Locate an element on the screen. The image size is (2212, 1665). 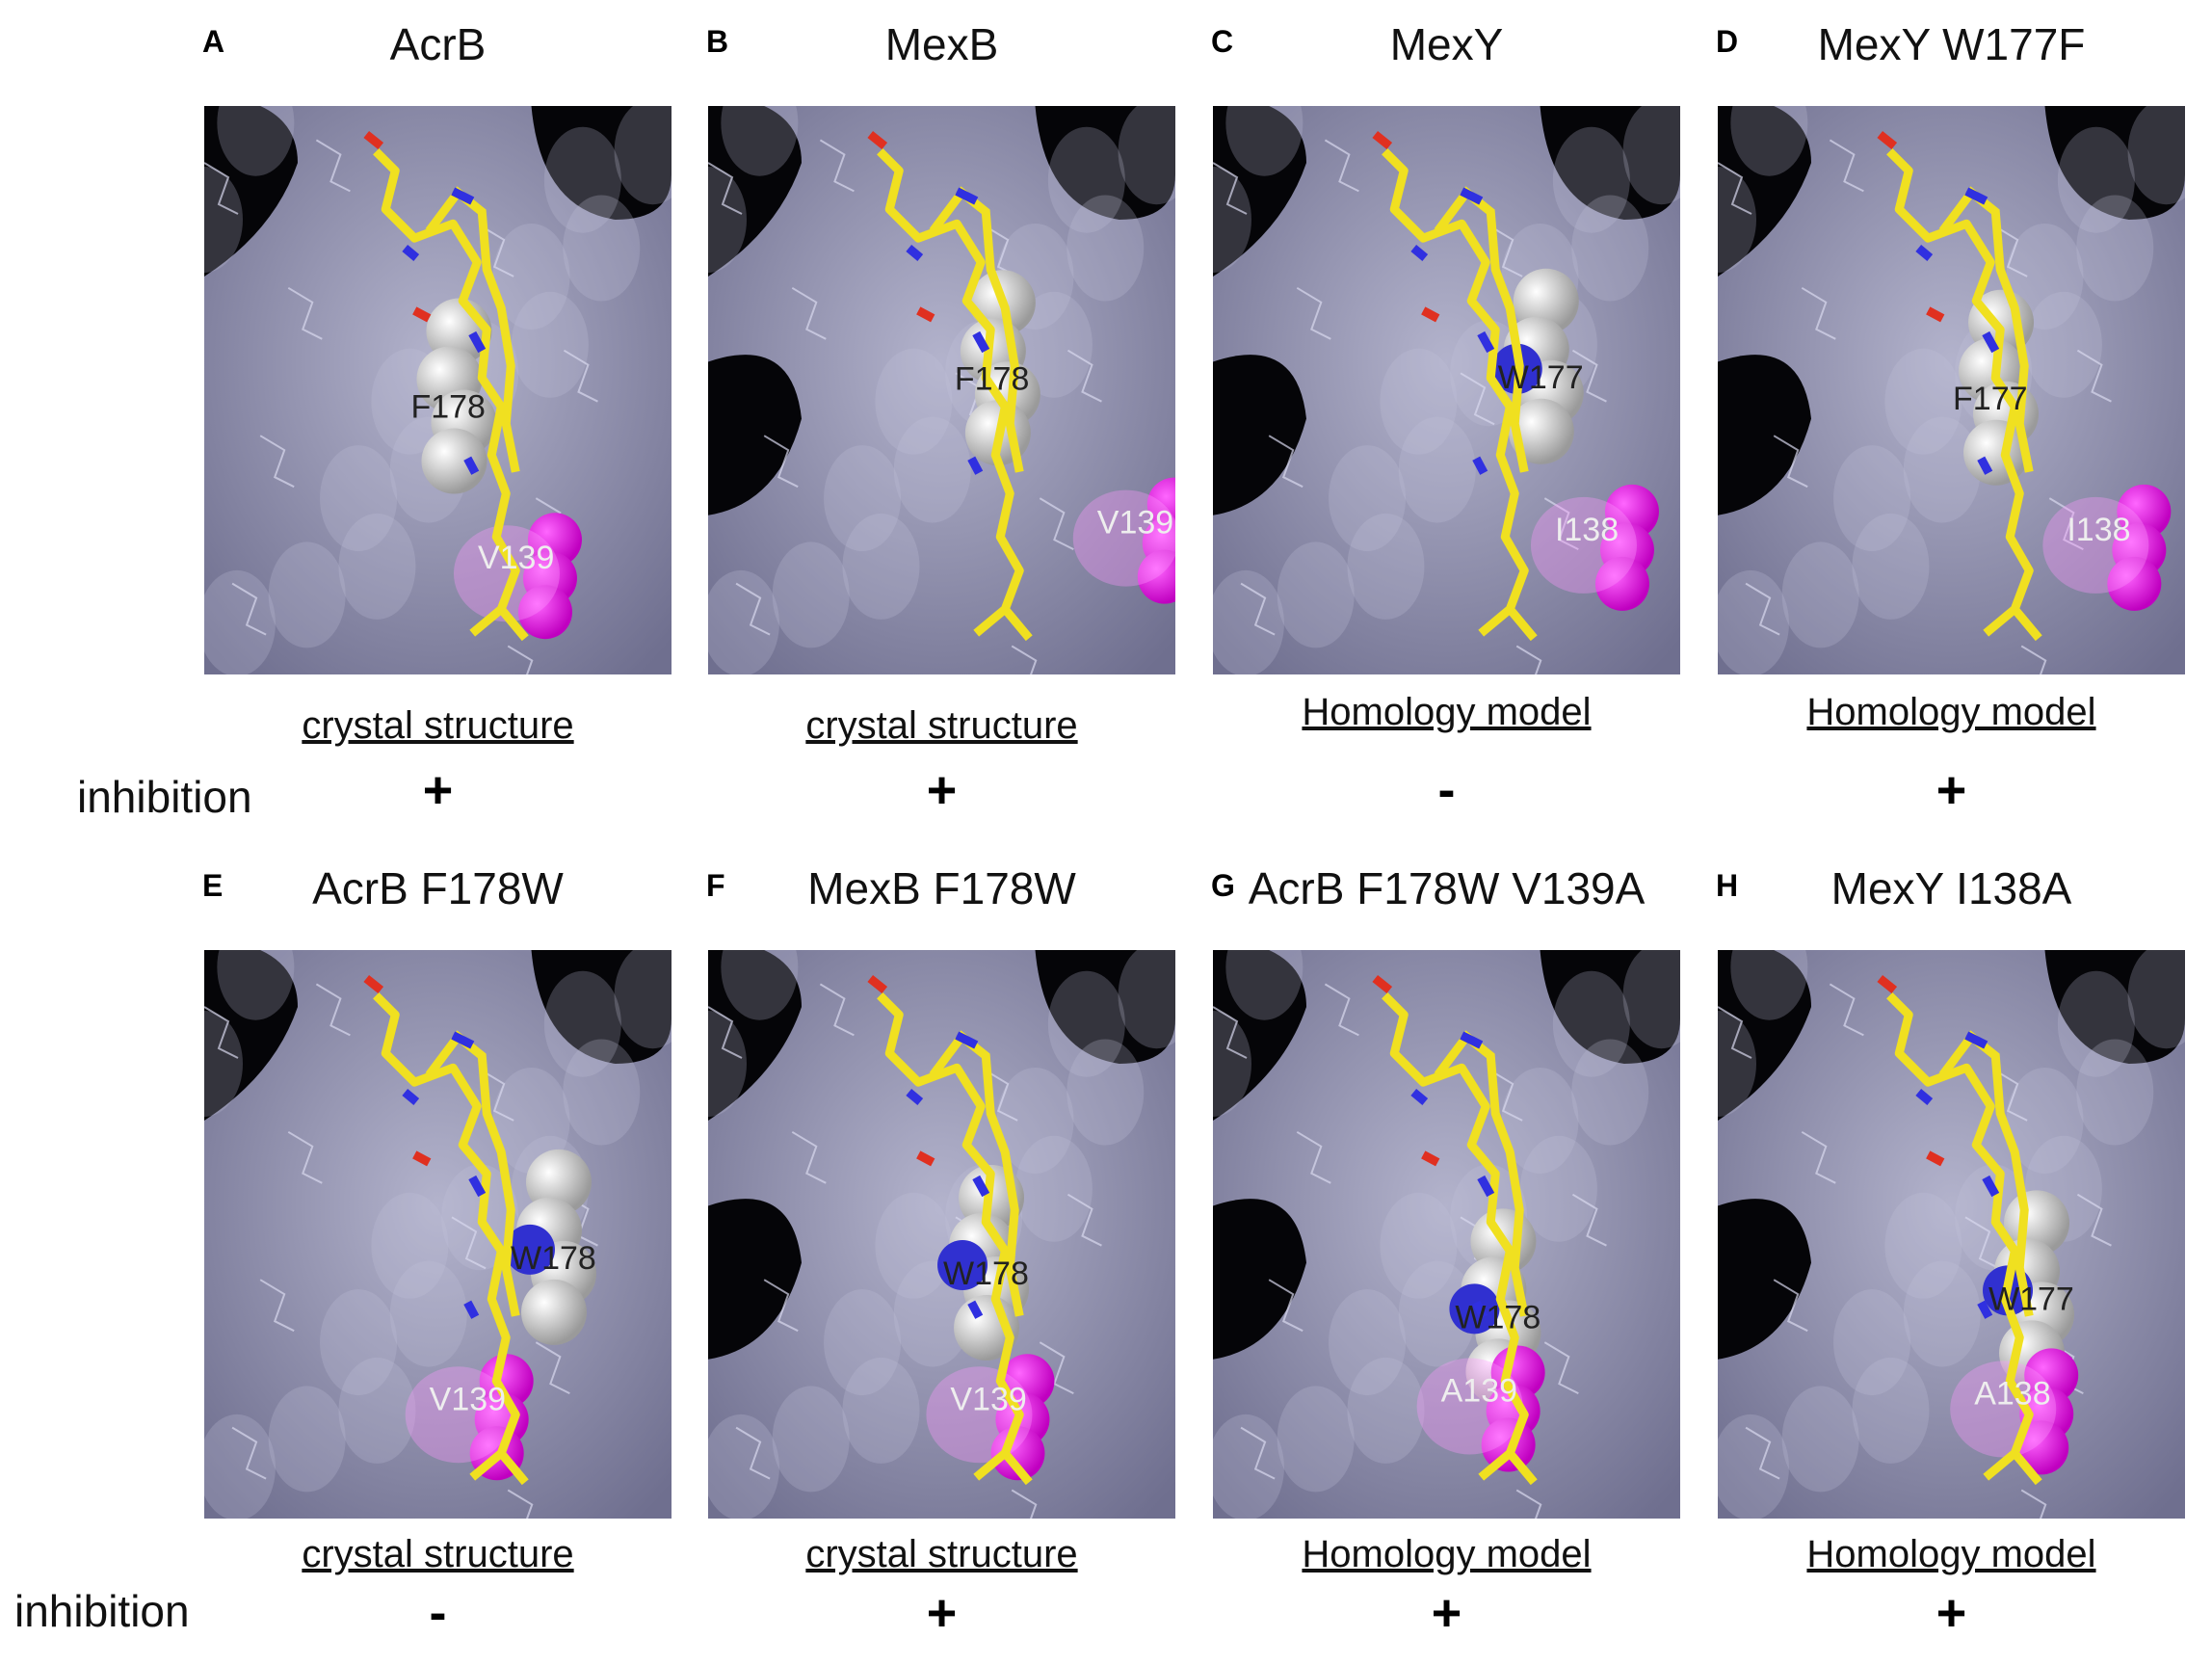
residue-label: F177 is located at coordinates (1990, 399).